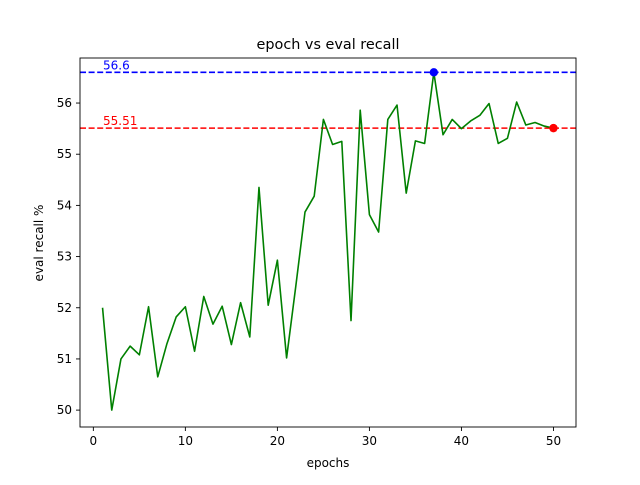  I want to click on reference-line-label-0: 56.6, so click(116, 65).